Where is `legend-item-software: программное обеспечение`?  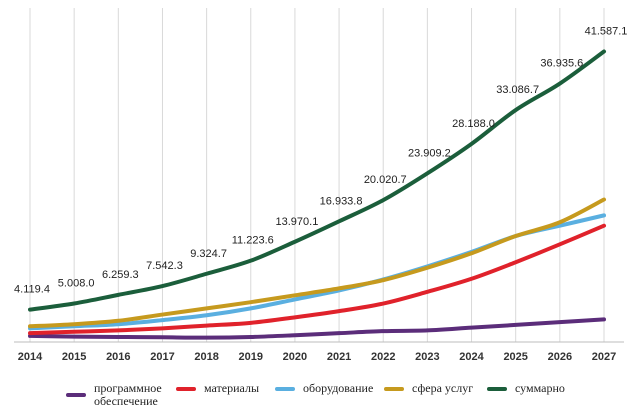
legend-item-software: программное обеспечение is located at coordinates (119, 395).